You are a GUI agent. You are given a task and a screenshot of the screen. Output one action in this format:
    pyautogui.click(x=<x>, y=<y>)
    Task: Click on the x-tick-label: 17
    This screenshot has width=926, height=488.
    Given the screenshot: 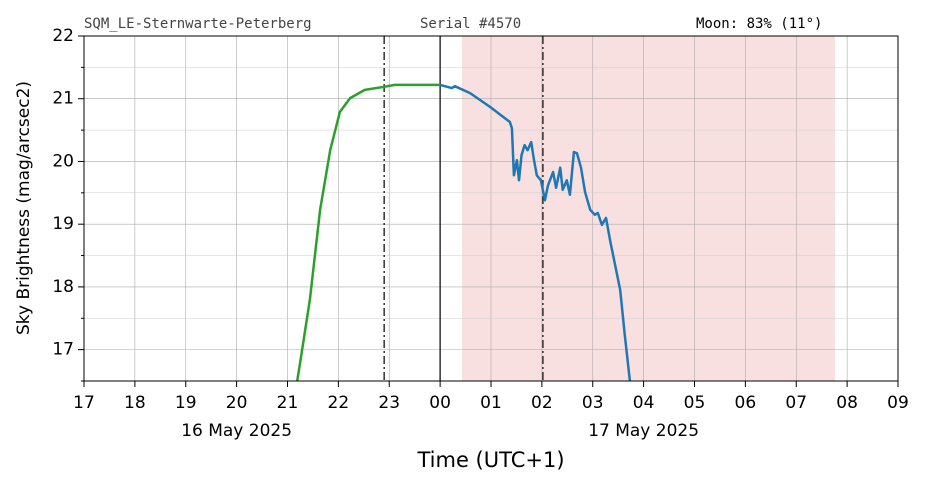 What is the action you would take?
    pyautogui.click(x=84, y=403)
    